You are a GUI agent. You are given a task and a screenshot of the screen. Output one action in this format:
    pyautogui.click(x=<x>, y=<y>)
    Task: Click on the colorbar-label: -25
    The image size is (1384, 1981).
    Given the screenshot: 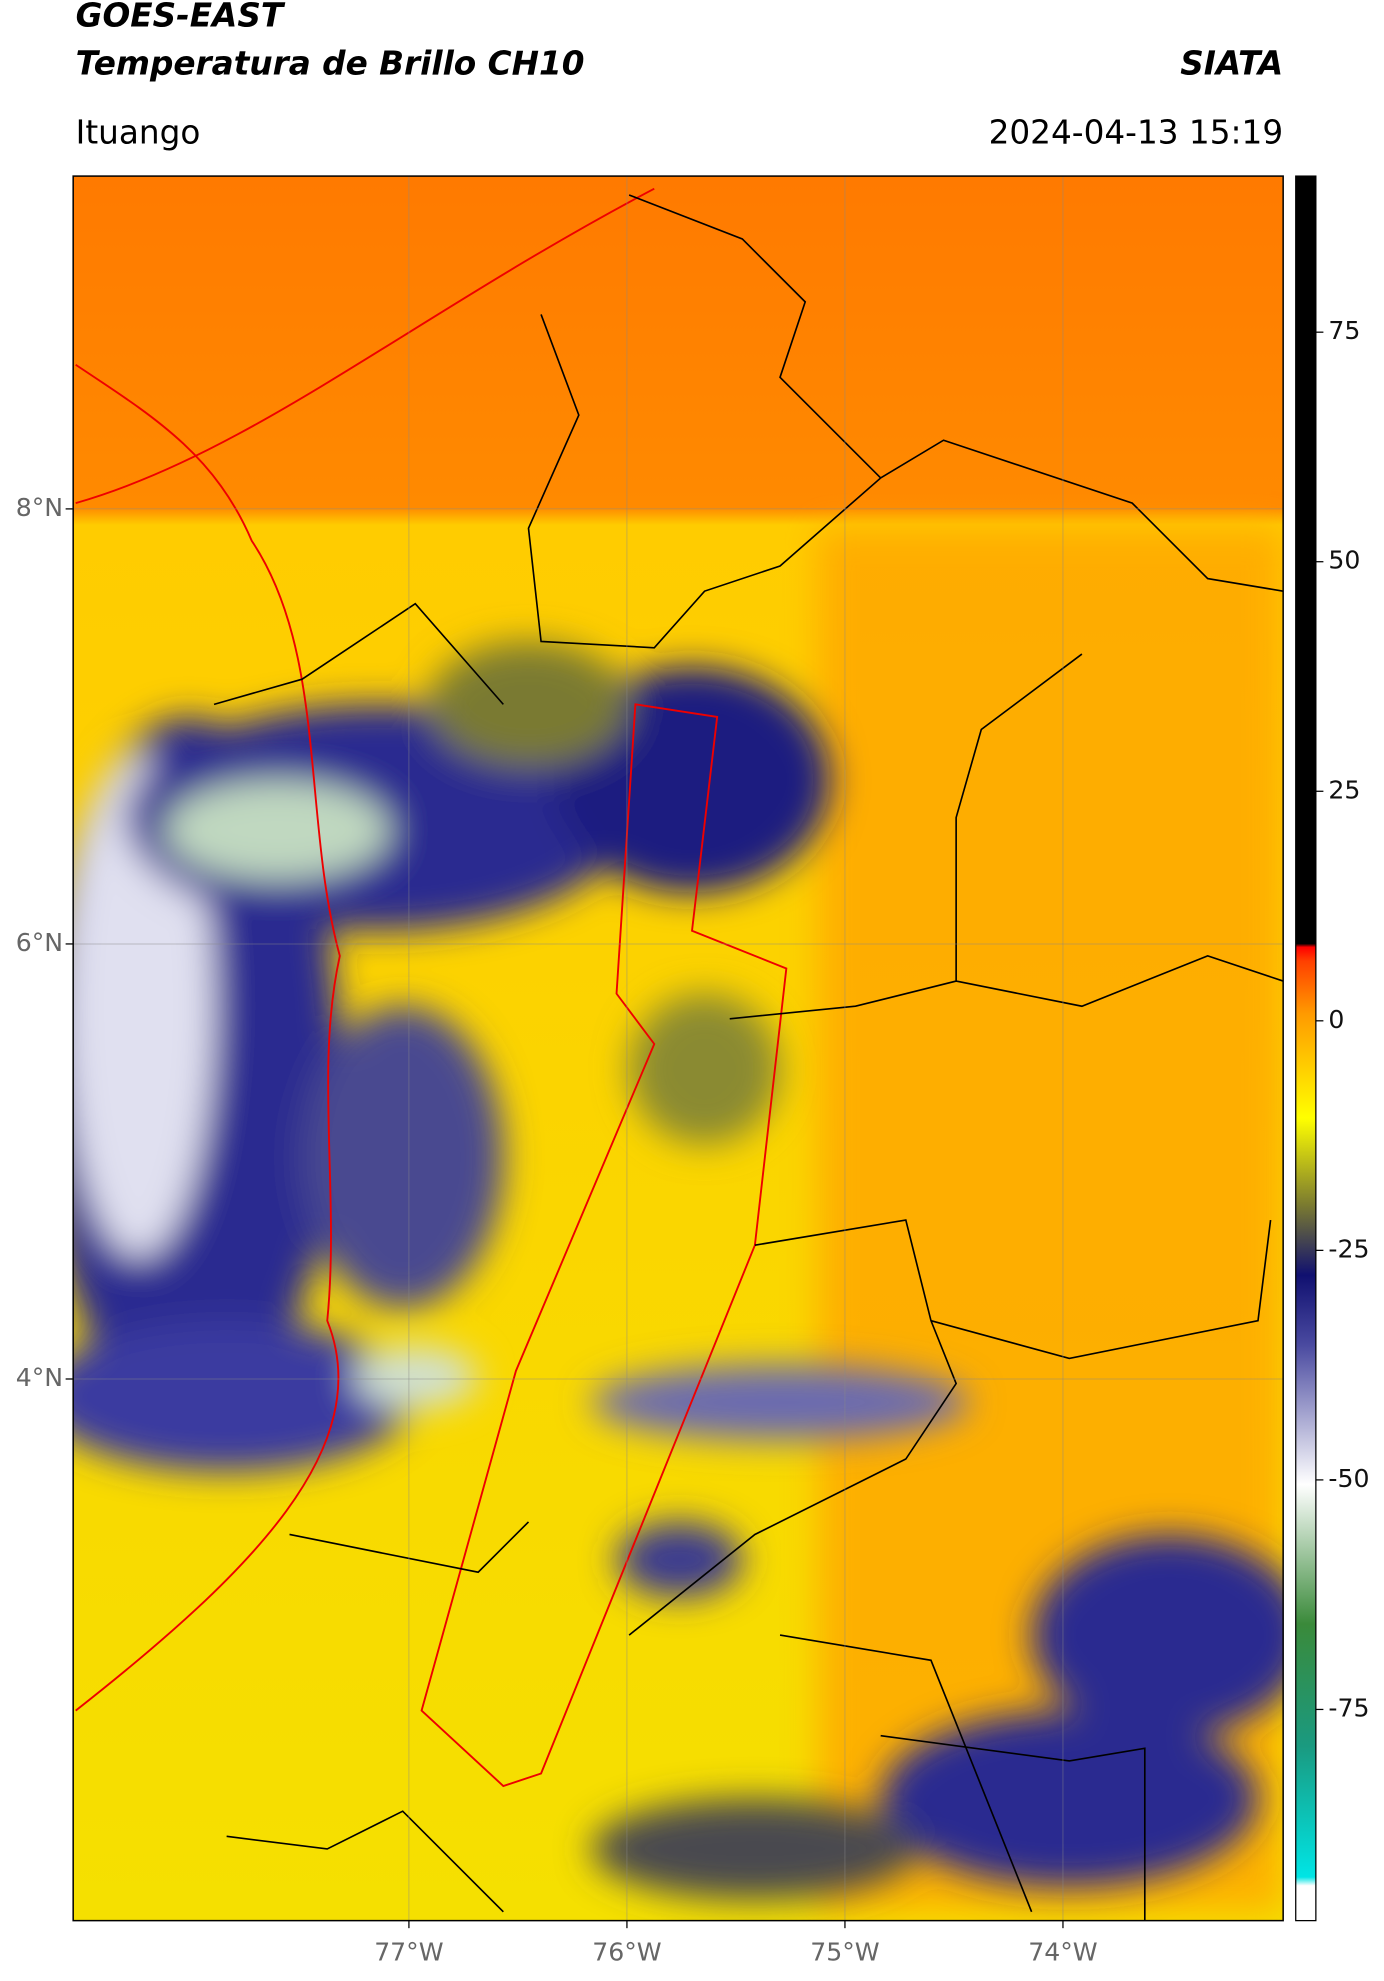 What is the action you would take?
    pyautogui.click(x=1348, y=1248)
    